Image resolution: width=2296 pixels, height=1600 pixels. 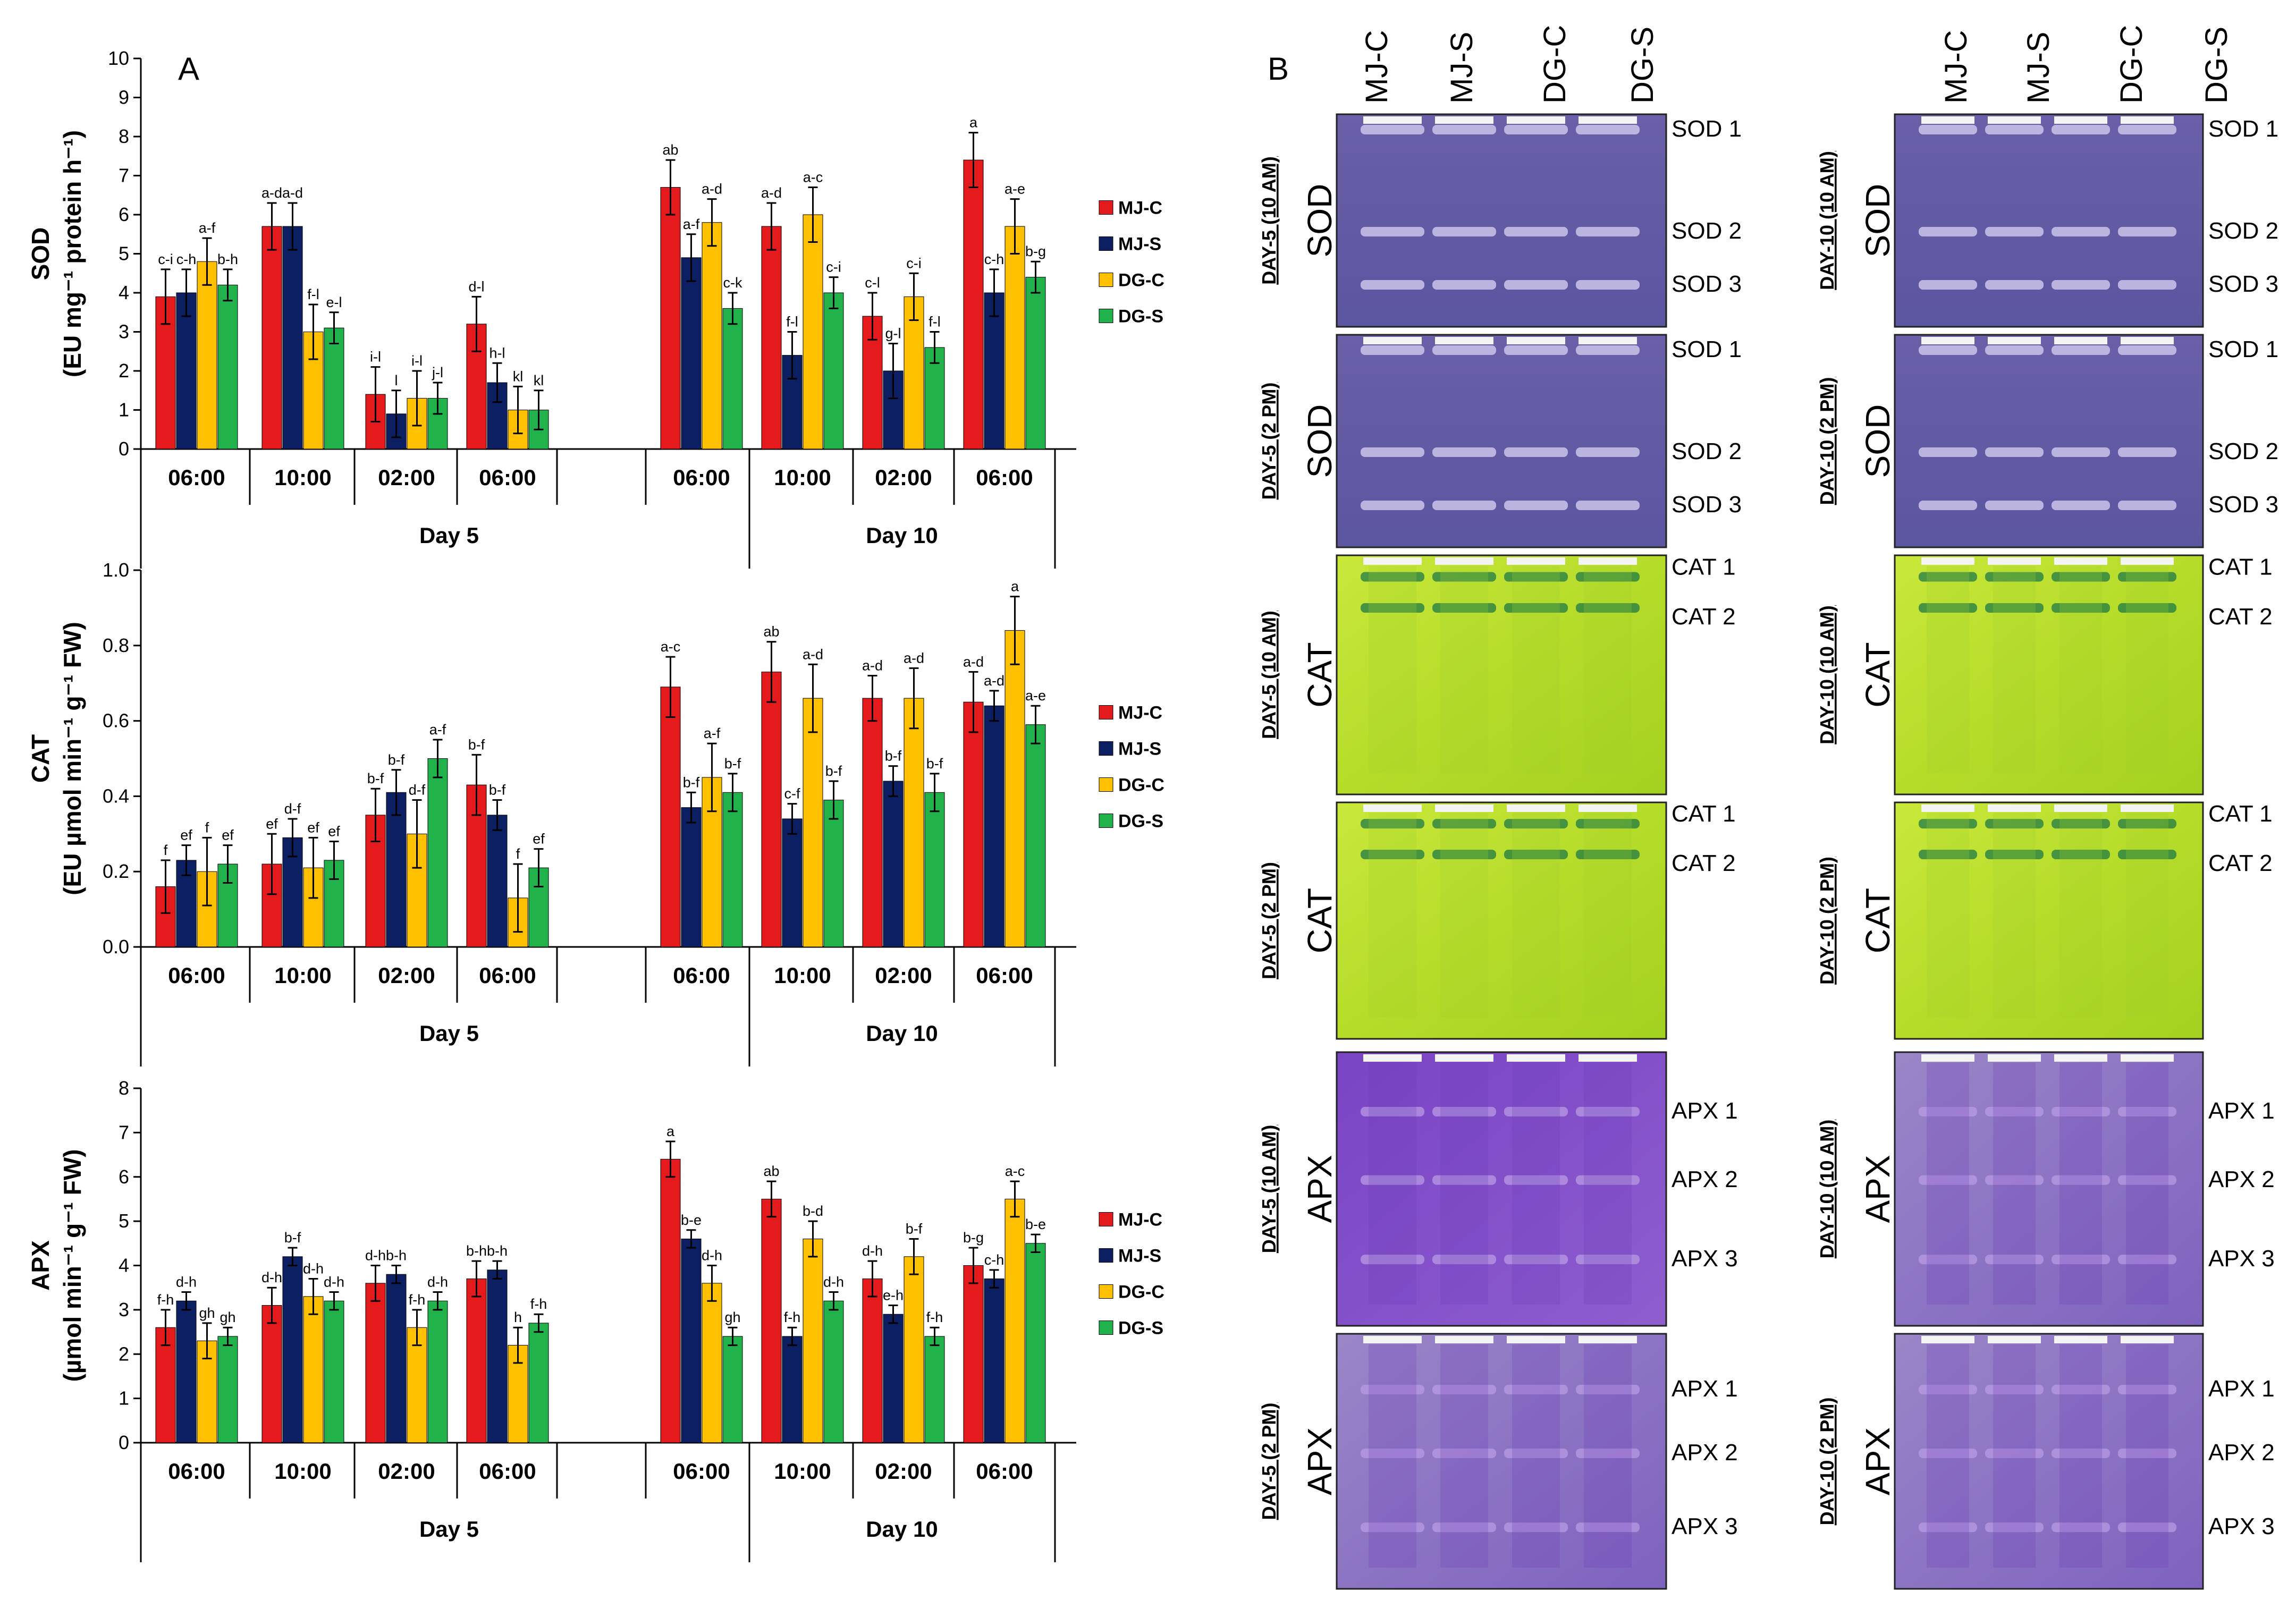 What do you see at coordinates (1878, 920) in the screenshot?
I see `gel-enzyme-label: CAT` at bounding box center [1878, 920].